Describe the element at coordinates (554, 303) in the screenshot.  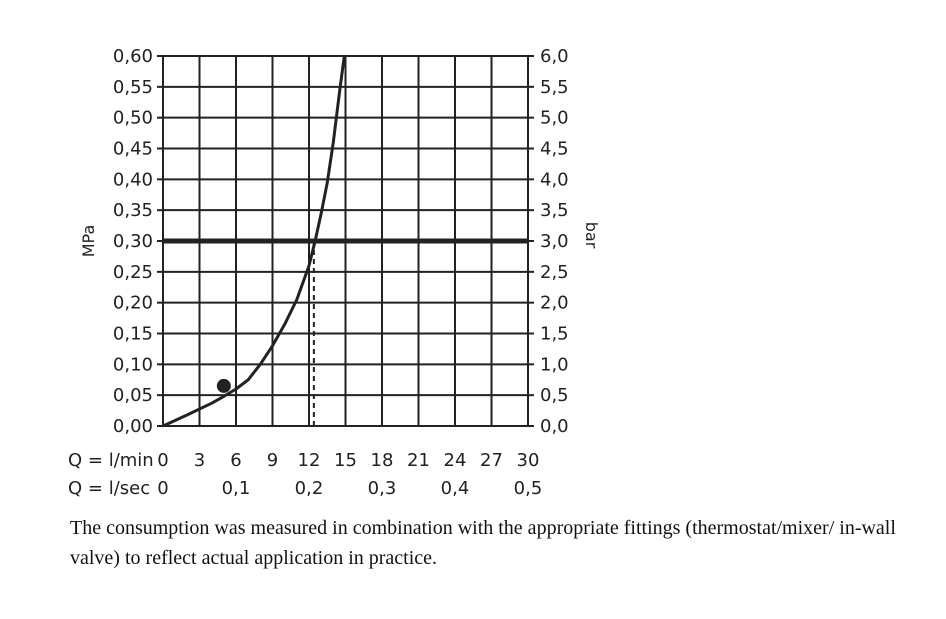
I see `y-tick-label-right: 2,0` at that location.